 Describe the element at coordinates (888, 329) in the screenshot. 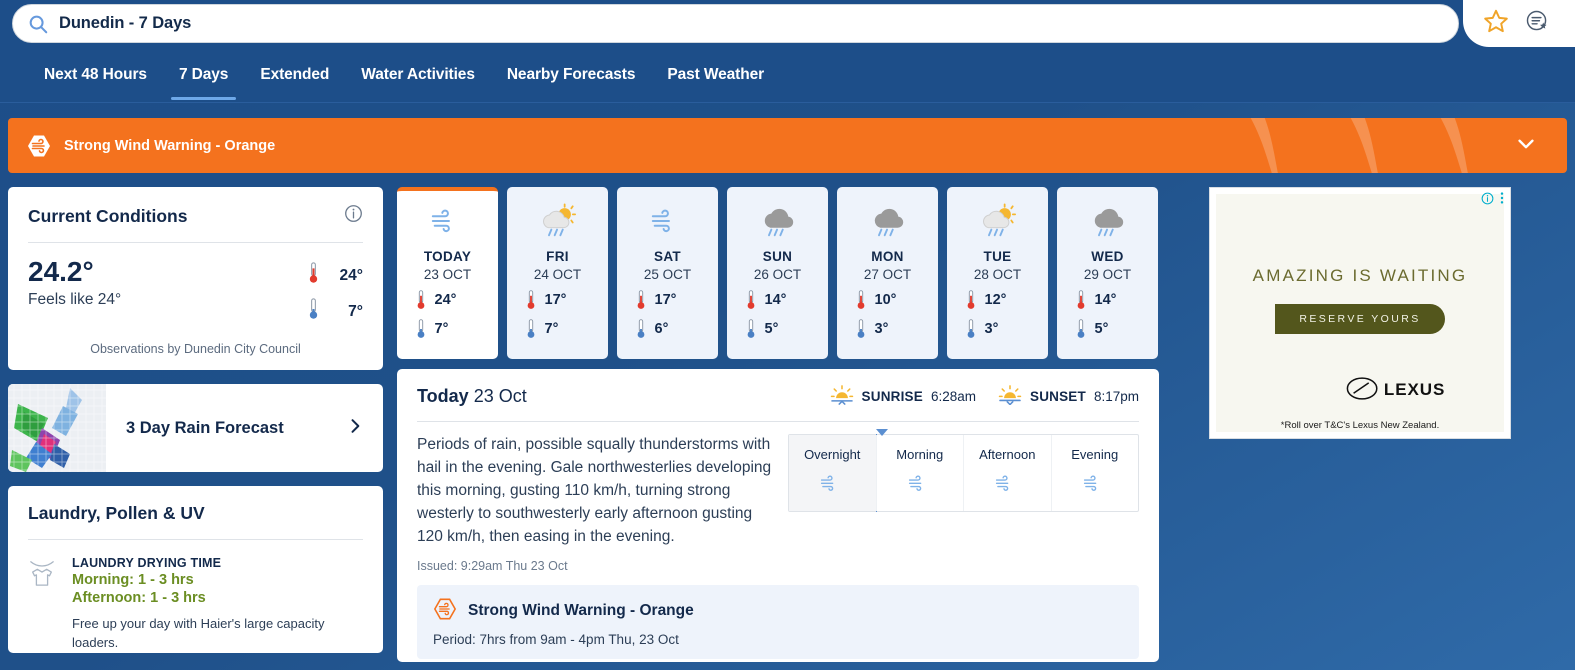

I see `day-low-row: 3°` at that location.